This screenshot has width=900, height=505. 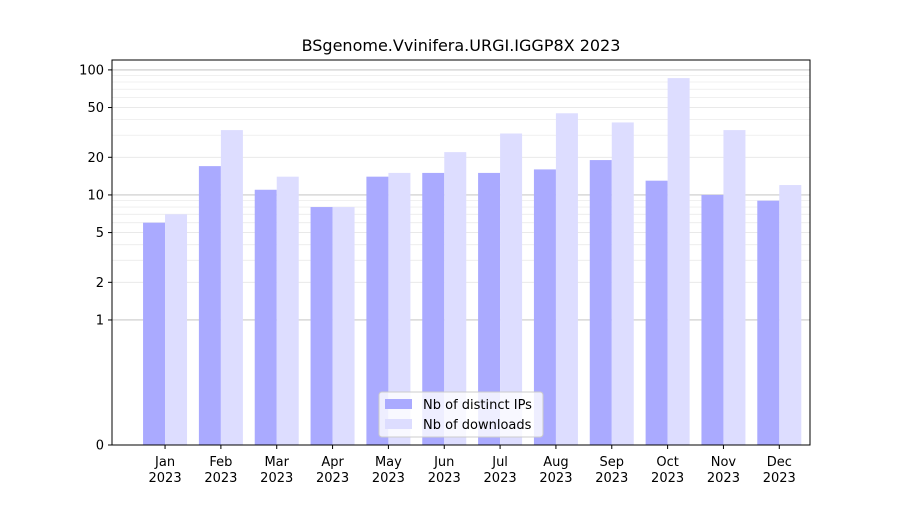 I want to click on x-tick-label: May 2023, so click(x=388, y=470).